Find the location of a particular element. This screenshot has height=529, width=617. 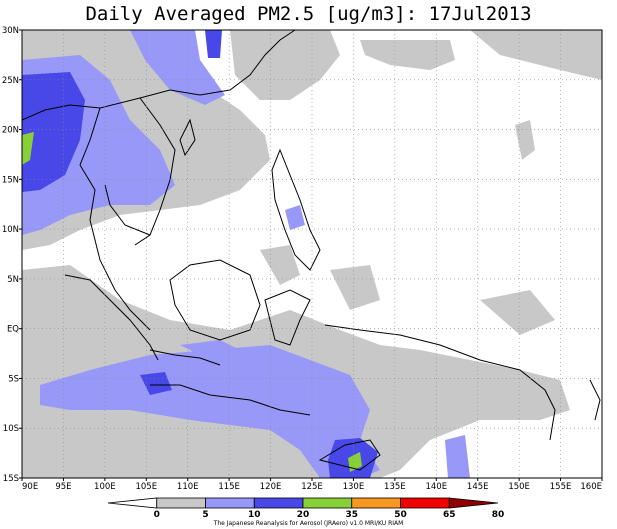

x-tick-label: 160E is located at coordinates (591, 487).